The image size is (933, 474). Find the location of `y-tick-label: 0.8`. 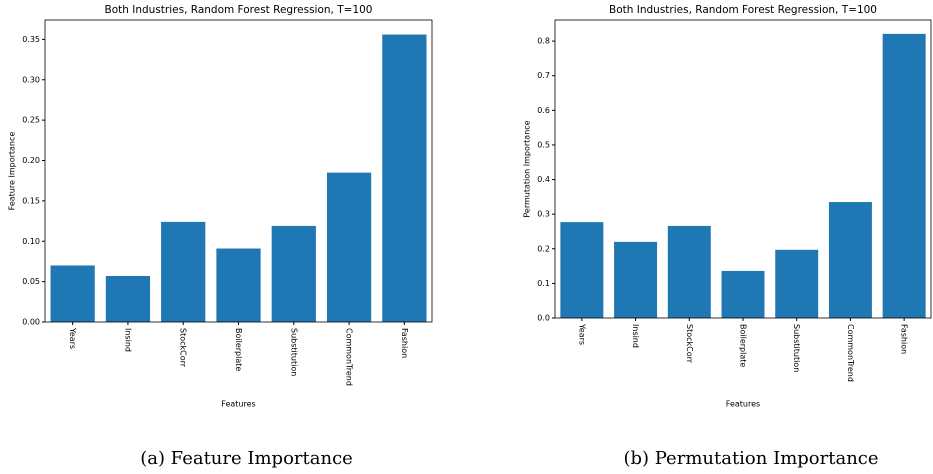

y-tick-label: 0.8 is located at coordinates (543, 41).